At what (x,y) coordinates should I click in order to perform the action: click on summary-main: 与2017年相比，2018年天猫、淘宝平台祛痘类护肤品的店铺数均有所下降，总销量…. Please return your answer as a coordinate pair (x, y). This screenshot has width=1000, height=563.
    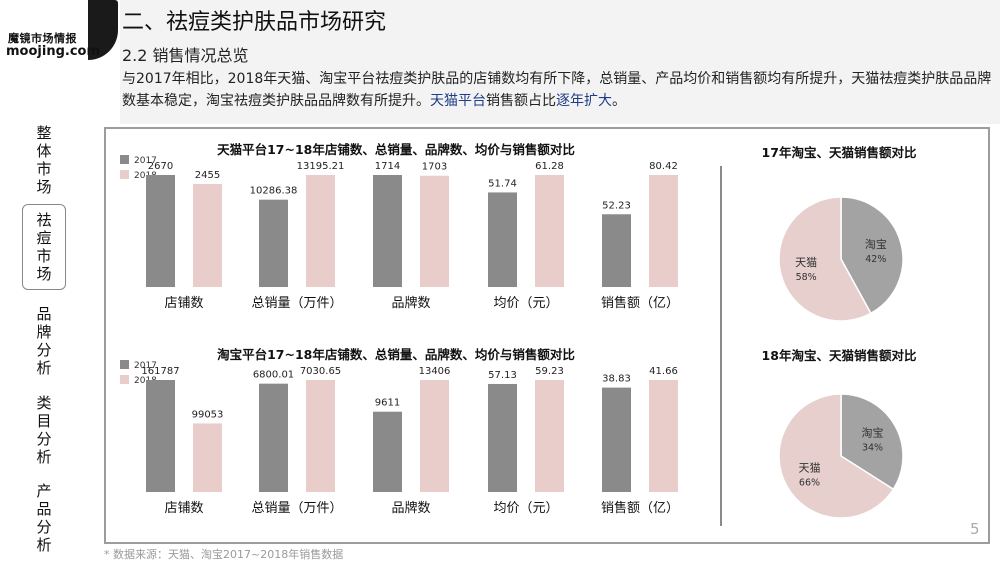
    Looking at the image, I should click on (557, 90).